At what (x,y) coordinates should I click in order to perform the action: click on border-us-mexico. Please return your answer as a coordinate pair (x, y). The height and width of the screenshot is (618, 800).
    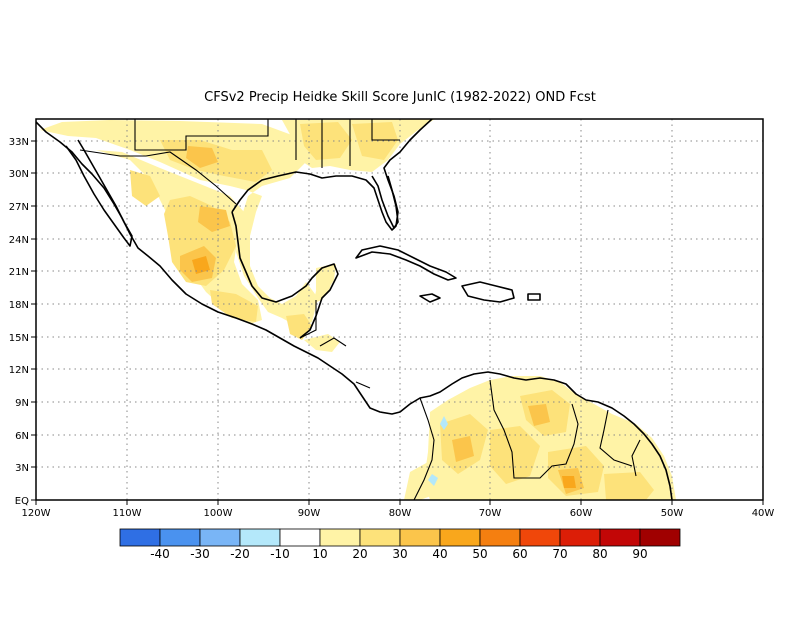
    Looking at the image, I should click on (158, 177).